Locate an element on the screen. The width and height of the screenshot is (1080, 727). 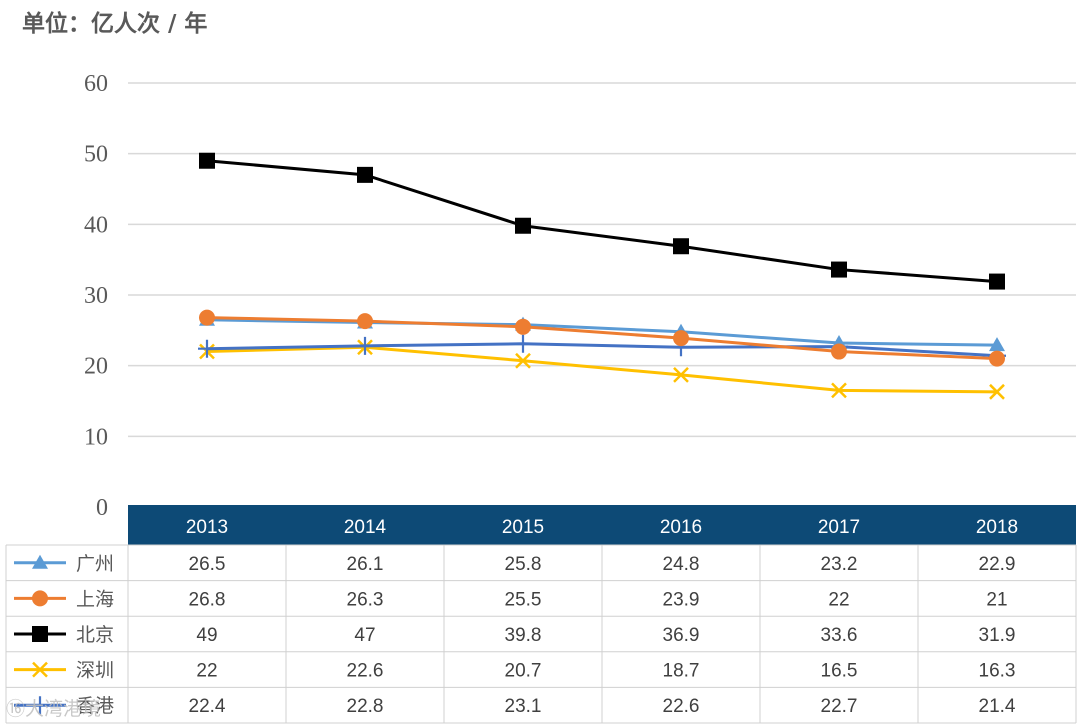
x-category-label: 2016 is located at coordinates (681, 527).